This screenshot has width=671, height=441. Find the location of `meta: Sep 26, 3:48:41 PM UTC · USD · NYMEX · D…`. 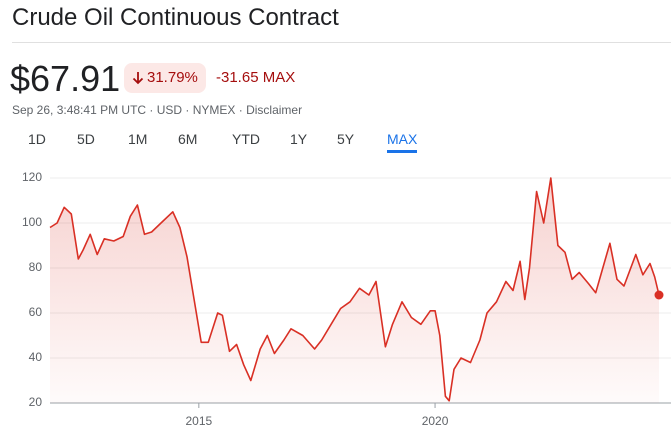

meta: Sep 26, 3:48:41 PM UTC · USD · NYMEX · D… is located at coordinates (157, 110).